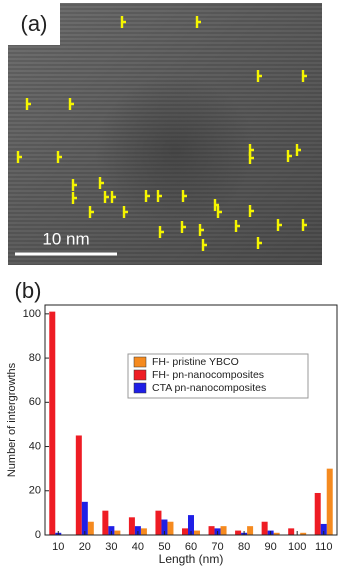  What do you see at coordinates (191, 559) in the screenshot?
I see `x-axis-label: Length (nm)` at bounding box center [191, 559].